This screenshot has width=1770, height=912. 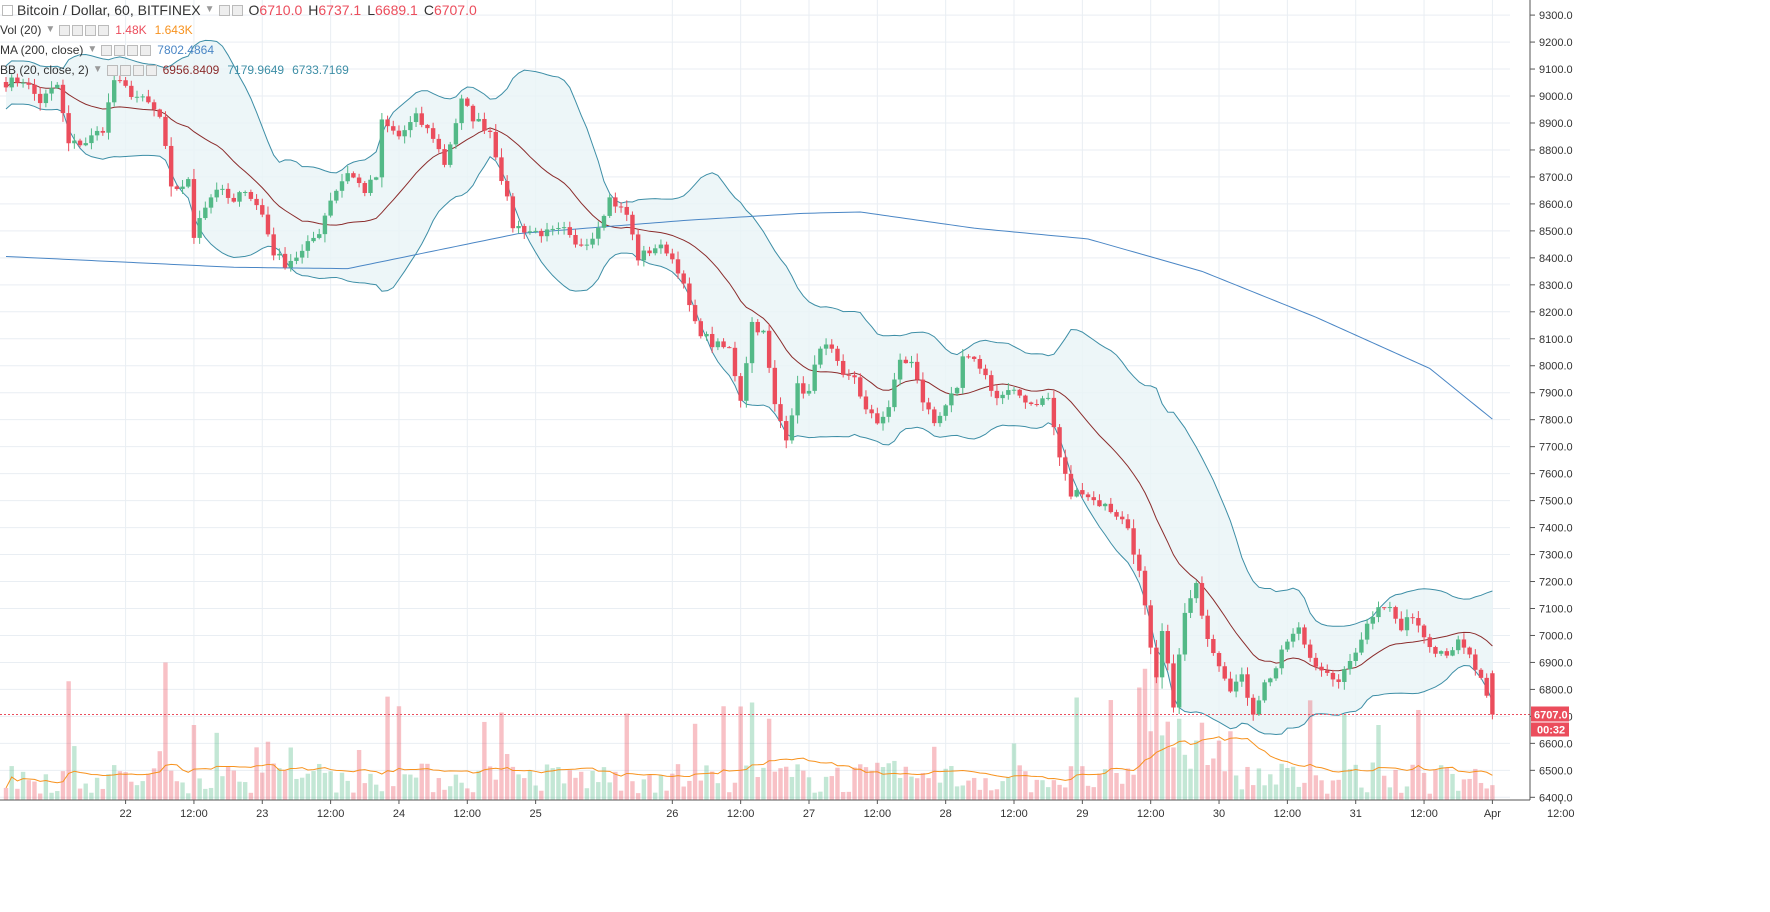 I want to click on bb-close-icon, so click(x=151, y=70).